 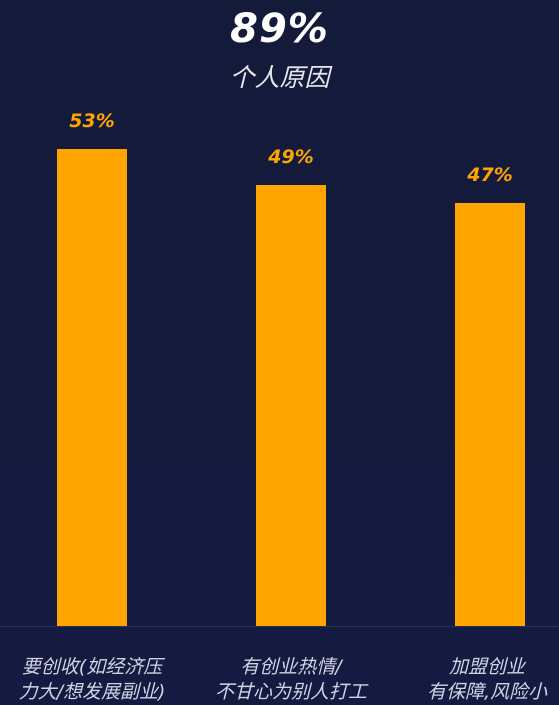 What do you see at coordinates (486, 667) in the screenshot?
I see `category-label-line: 加盟创业` at bounding box center [486, 667].